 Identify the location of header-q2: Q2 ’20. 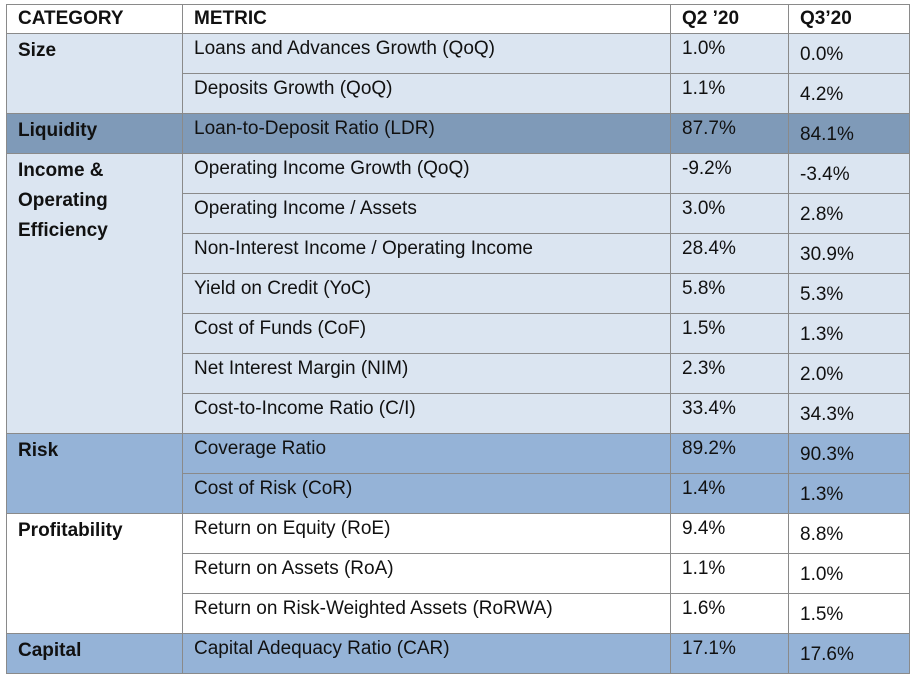
(729, 19).